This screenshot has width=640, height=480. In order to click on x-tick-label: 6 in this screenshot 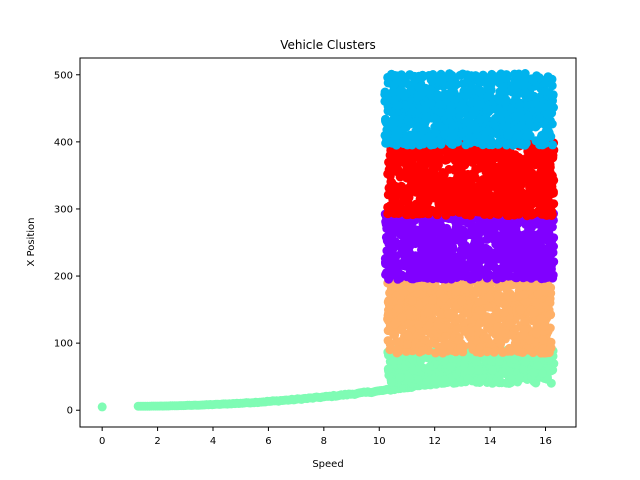, I will do `click(268, 441)`.